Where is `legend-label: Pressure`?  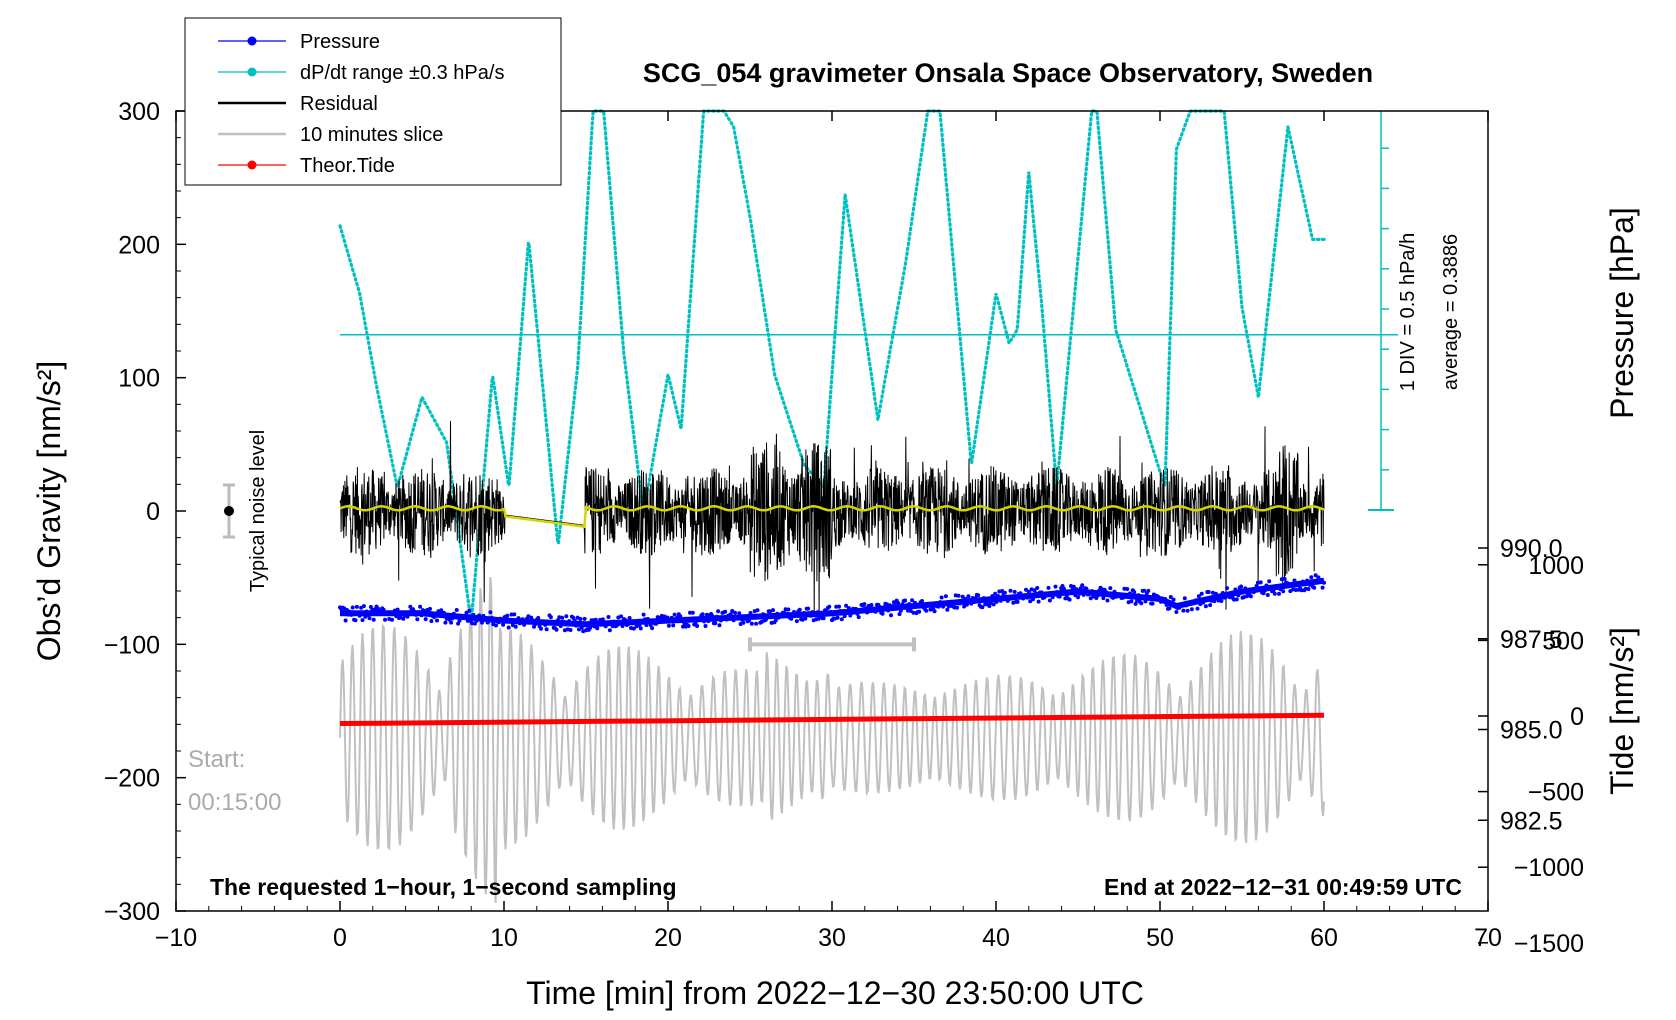 legend-label: Pressure is located at coordinates (340, 42).